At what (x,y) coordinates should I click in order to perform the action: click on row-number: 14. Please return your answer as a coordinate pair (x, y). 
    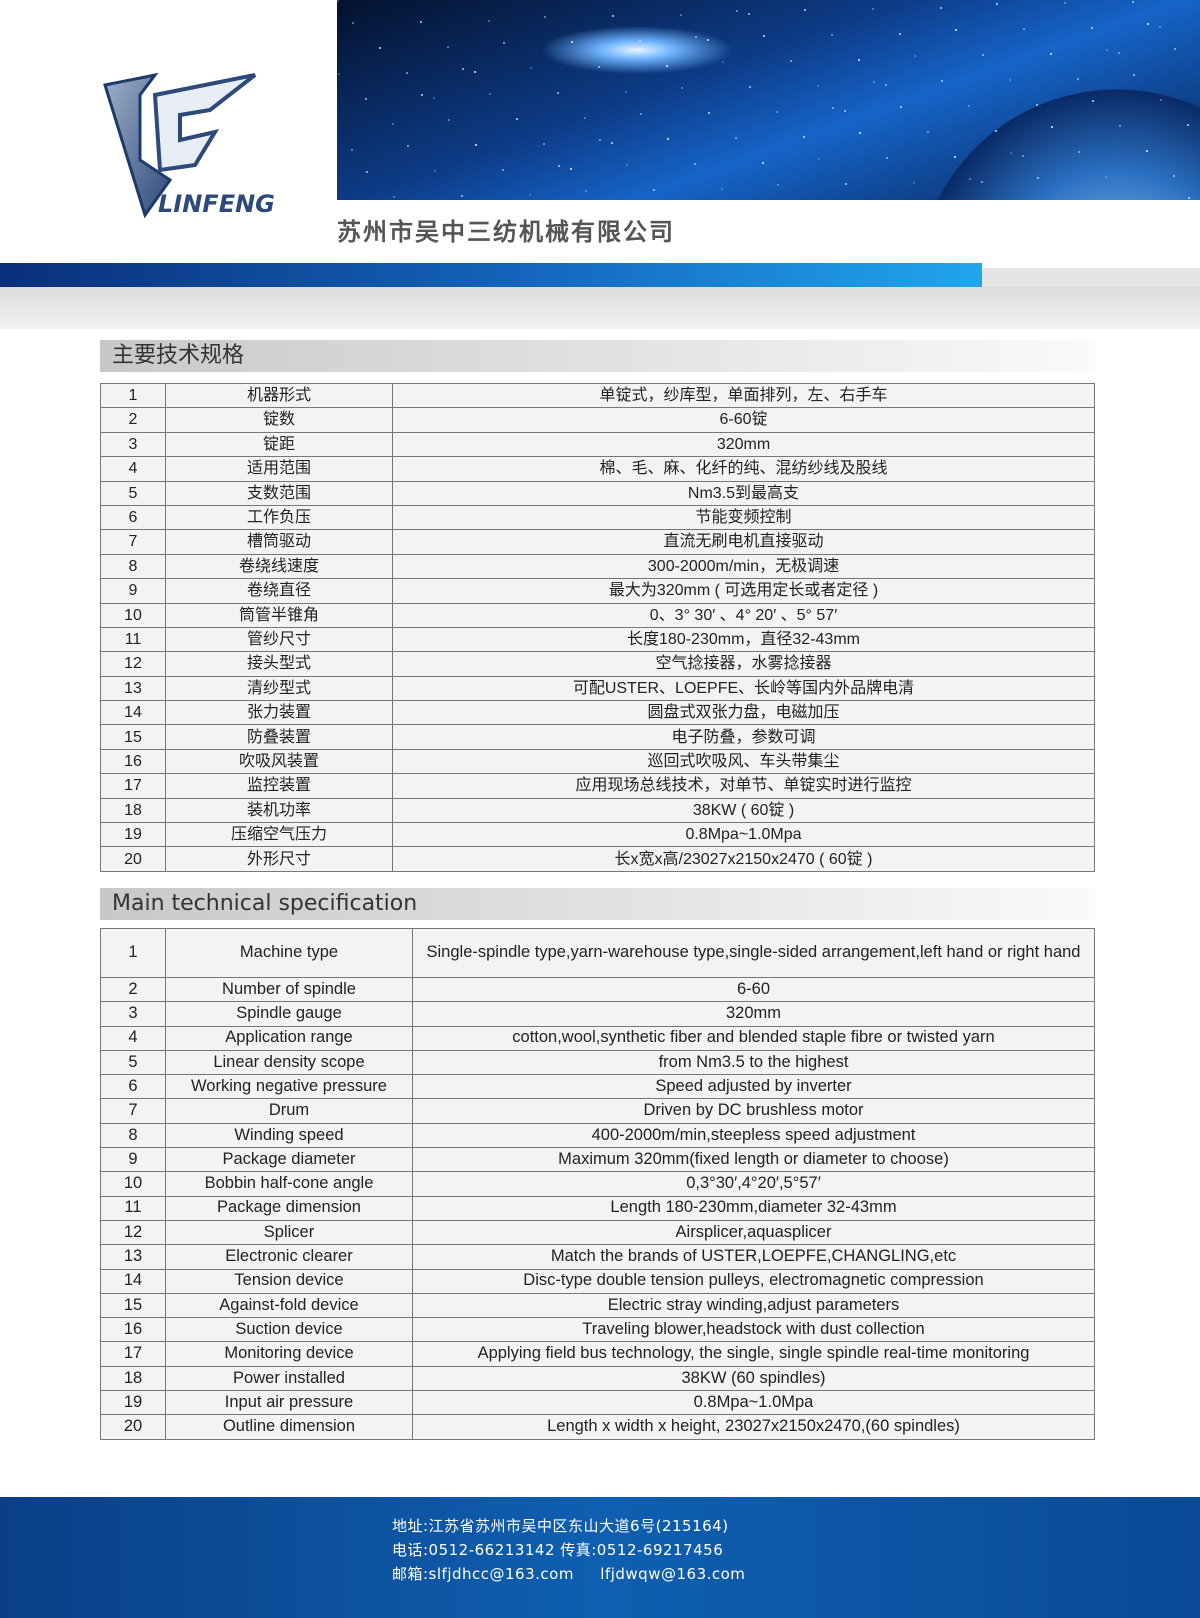
    Looking at the image, I should click on (133, 713).